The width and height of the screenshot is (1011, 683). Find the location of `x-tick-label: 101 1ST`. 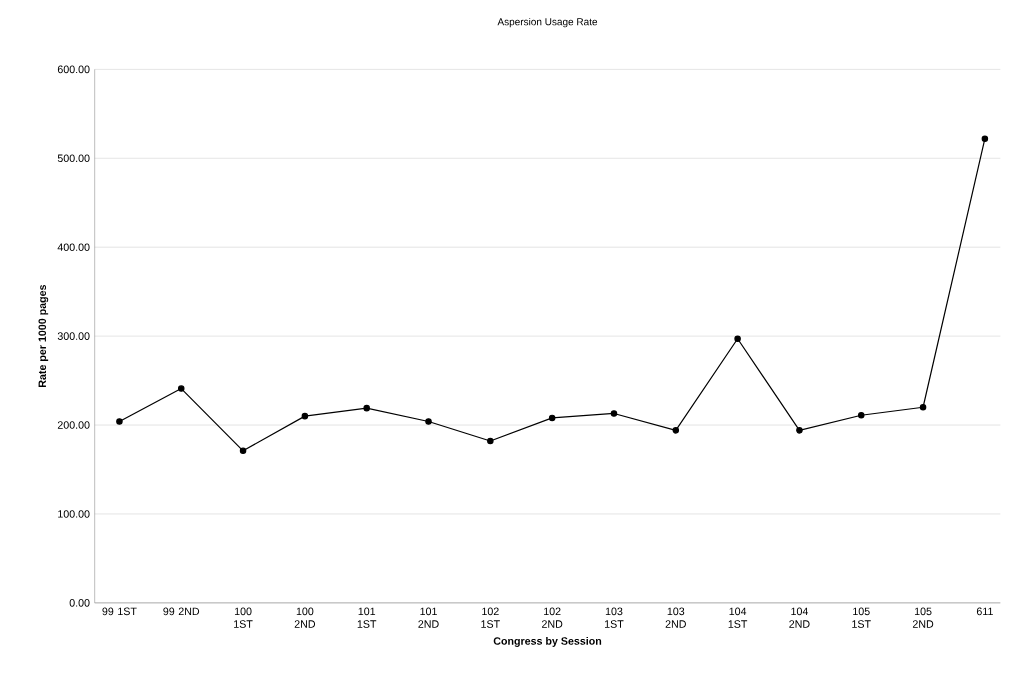

x-tick-label: 101 1ST is located at coordinates (367, 617).